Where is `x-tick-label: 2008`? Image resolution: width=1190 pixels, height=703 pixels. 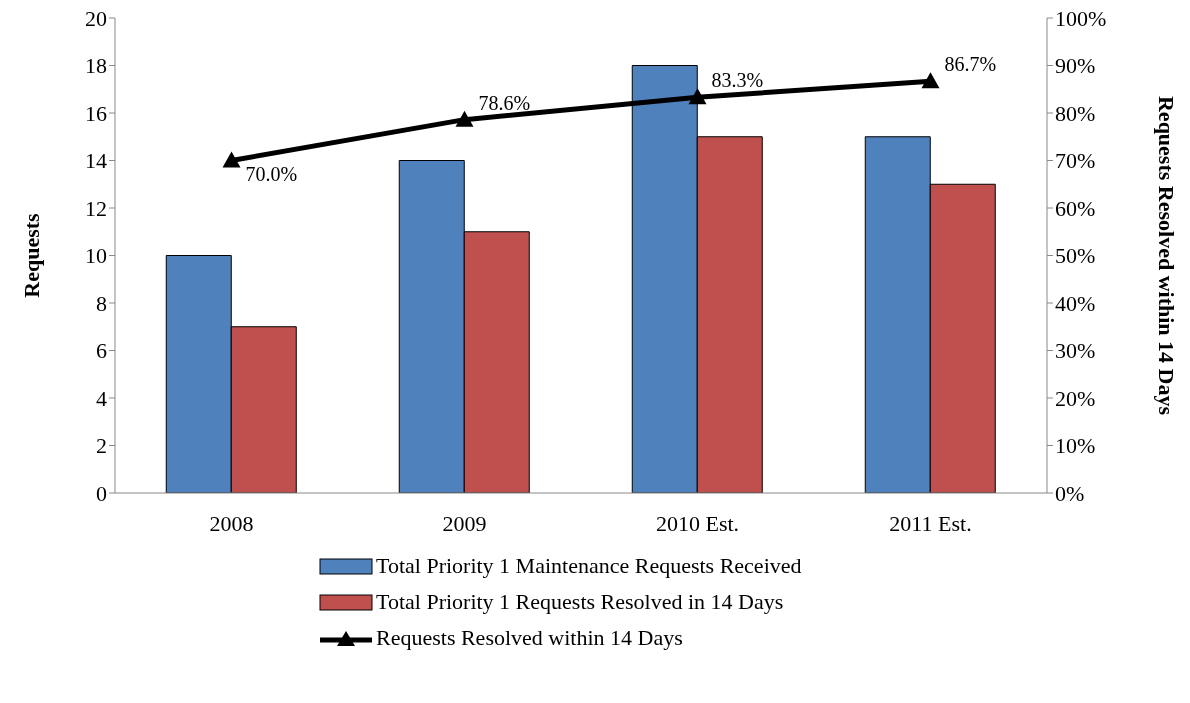
x-tick-label: 2008 is located at coordinates (231, 523).